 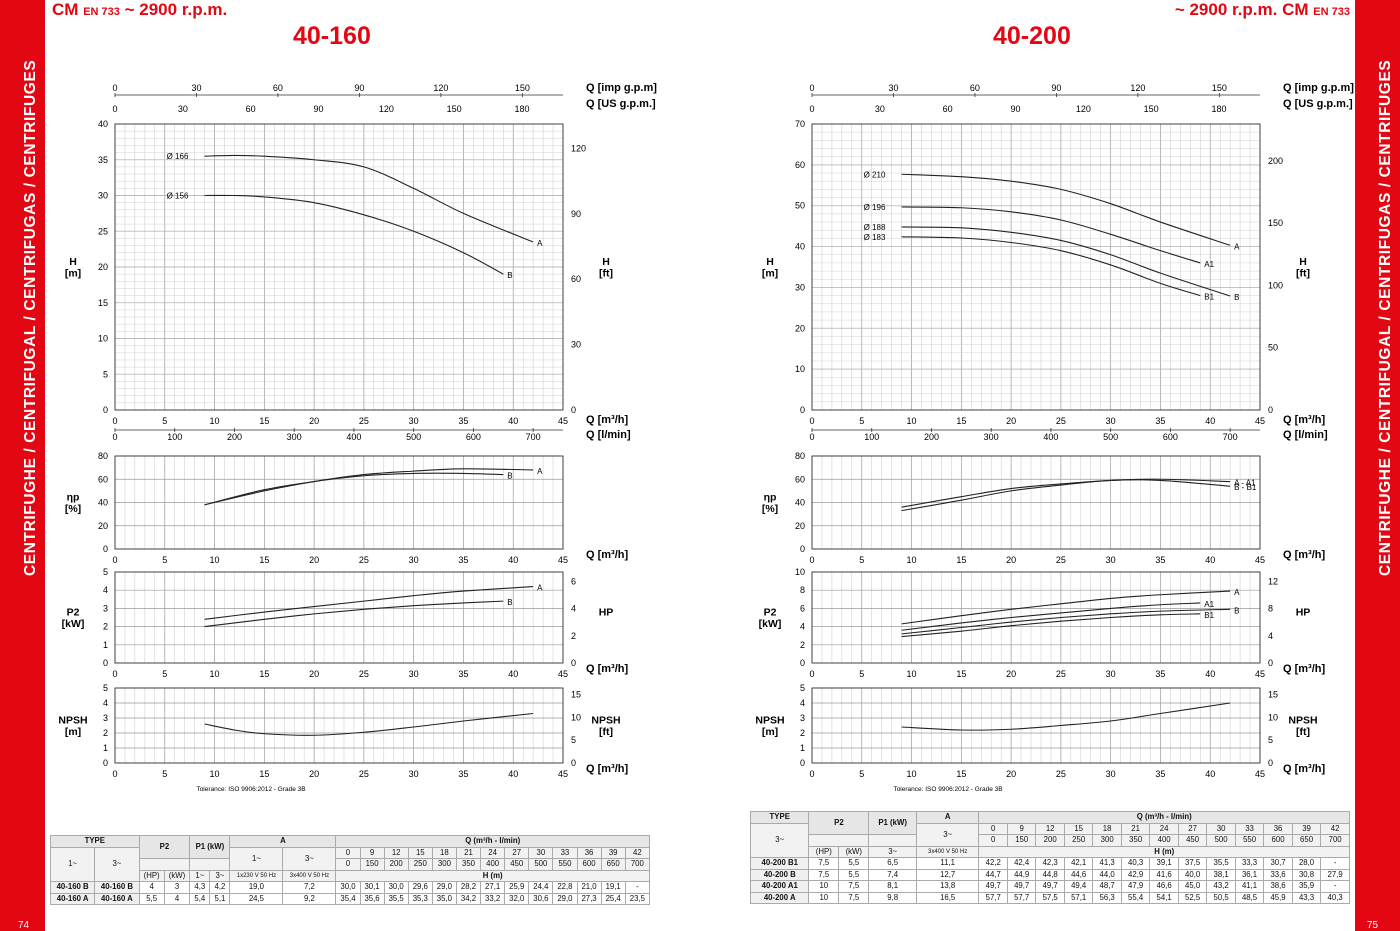 What do you see at coordinates (114, 109) in the screenshot?
I see `top-tick-label-2: 0` at bounding box center [114, 109].